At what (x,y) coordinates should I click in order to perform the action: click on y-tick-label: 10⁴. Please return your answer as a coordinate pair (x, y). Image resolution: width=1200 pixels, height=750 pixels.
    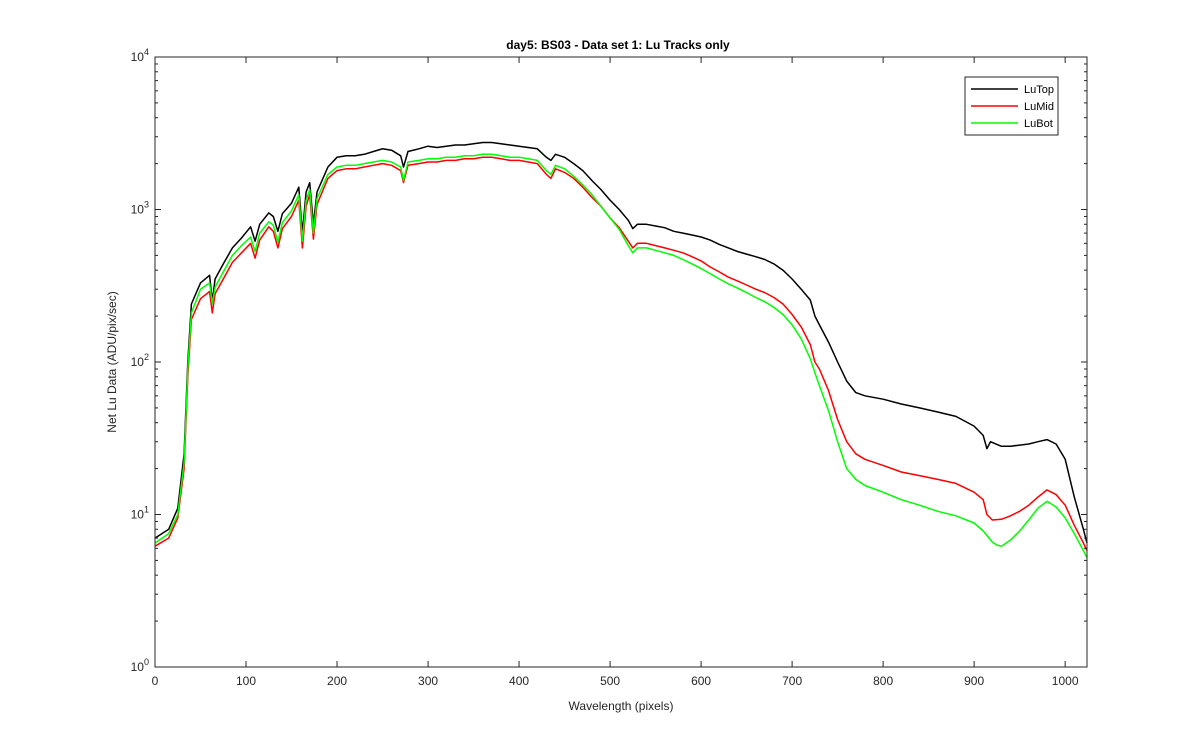
    Looking at the image, I should click on (140, 55).